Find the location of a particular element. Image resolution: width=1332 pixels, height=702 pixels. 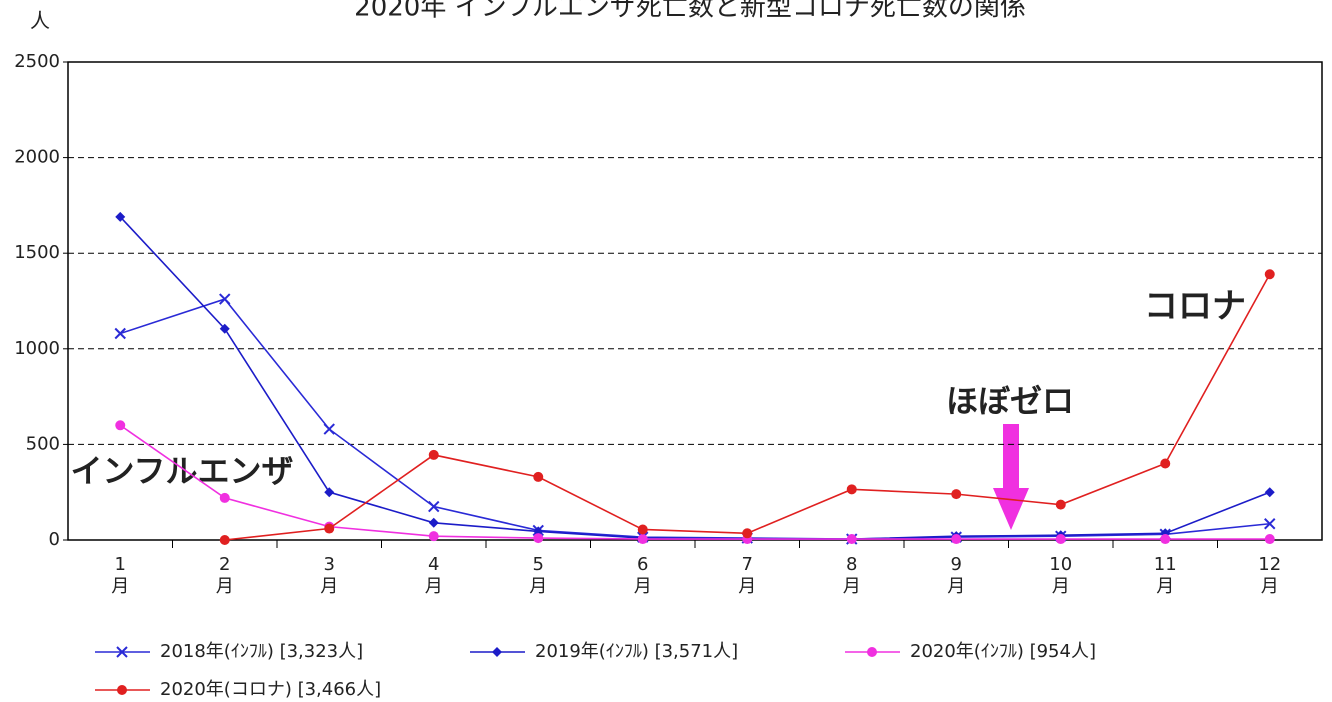

annotation: コロナ is located at coordinates (1195, 307).